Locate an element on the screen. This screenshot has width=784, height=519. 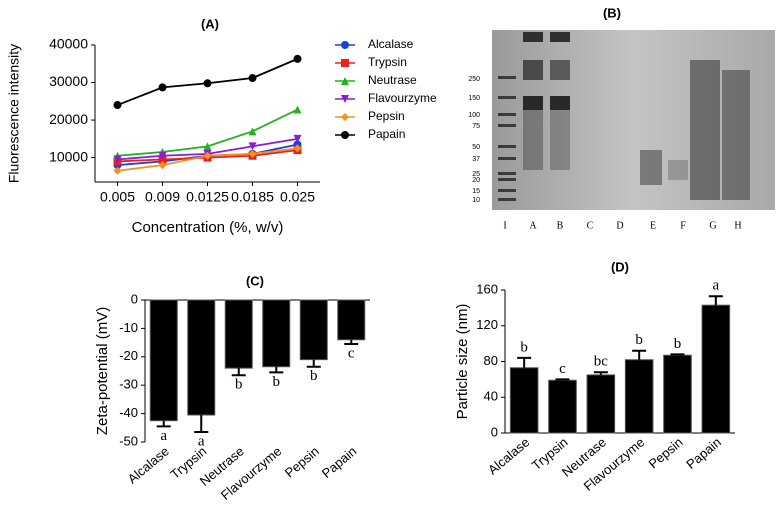
y-tick-label: 10000 is located at coordinates (68, 156).